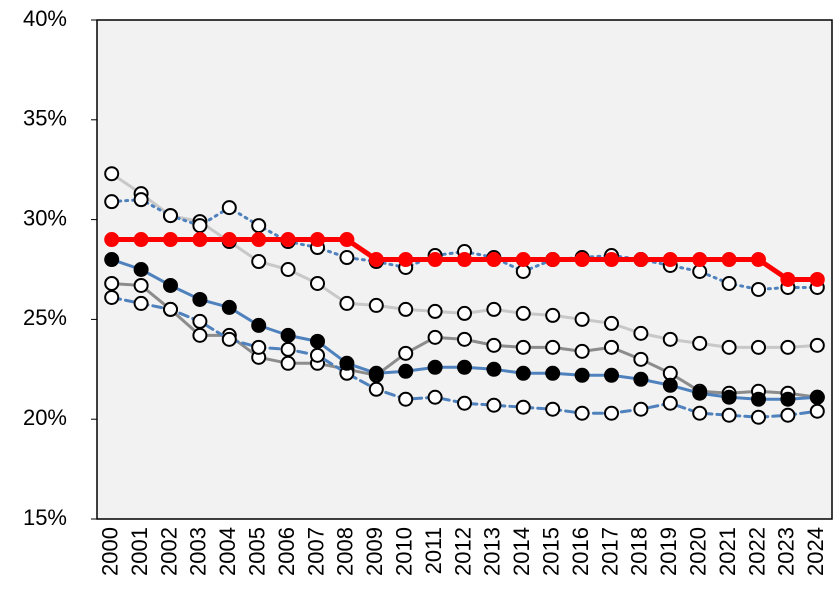  I want to click on x-tick-label: 2008, so click(345, 551).